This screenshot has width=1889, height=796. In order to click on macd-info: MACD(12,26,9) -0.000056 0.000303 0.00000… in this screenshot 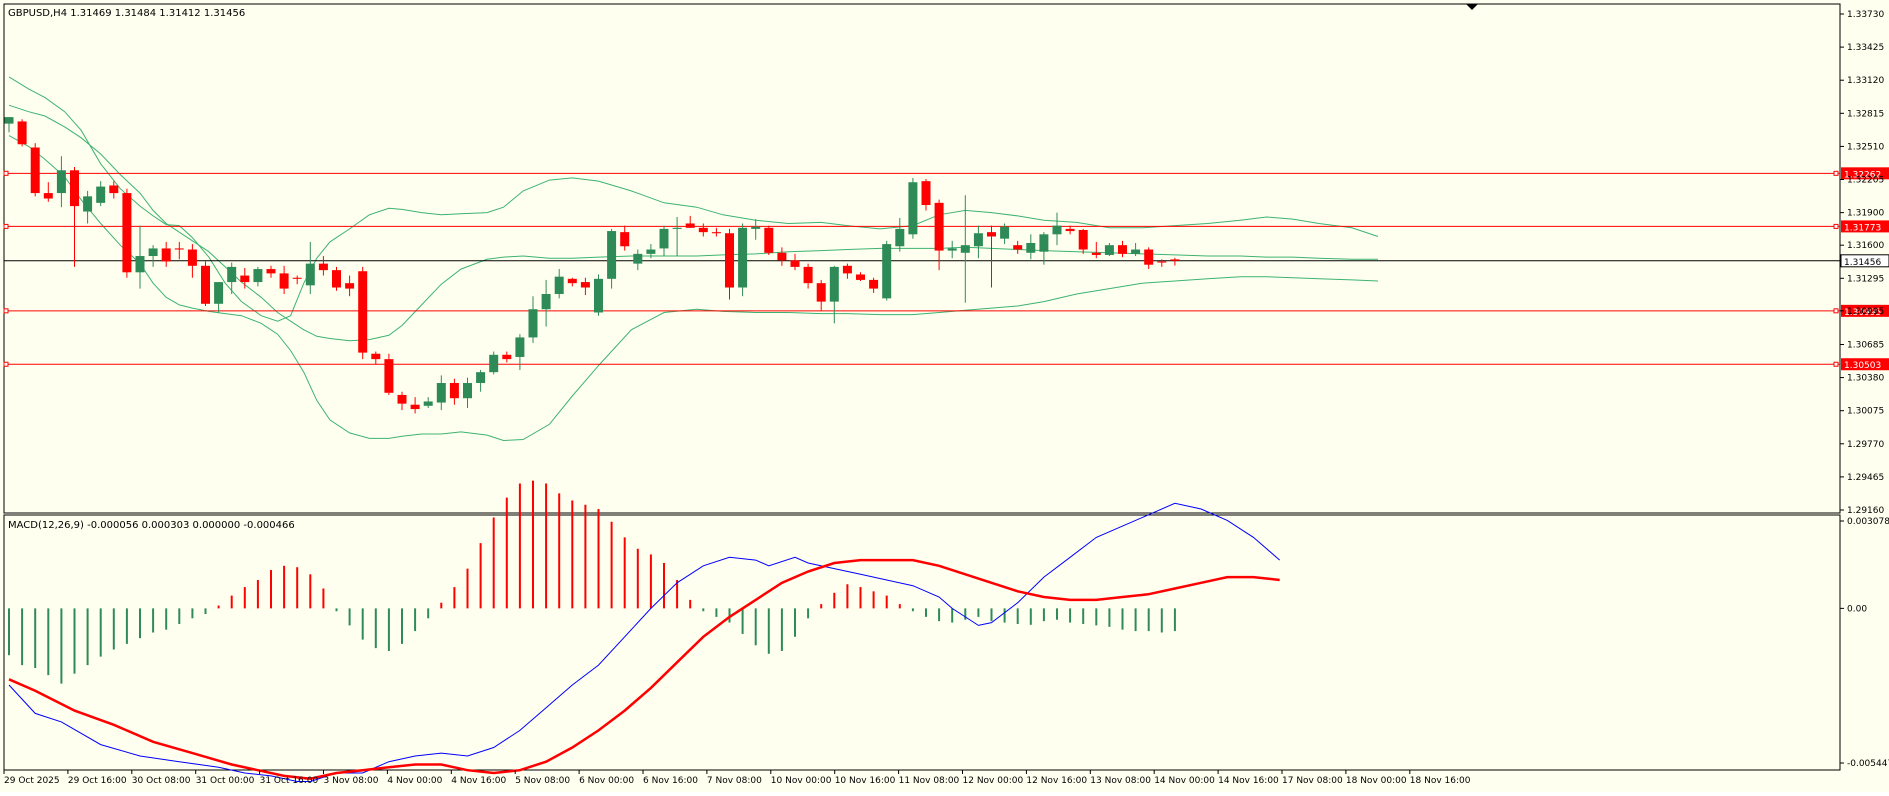, I will do `click(151, 525)`.